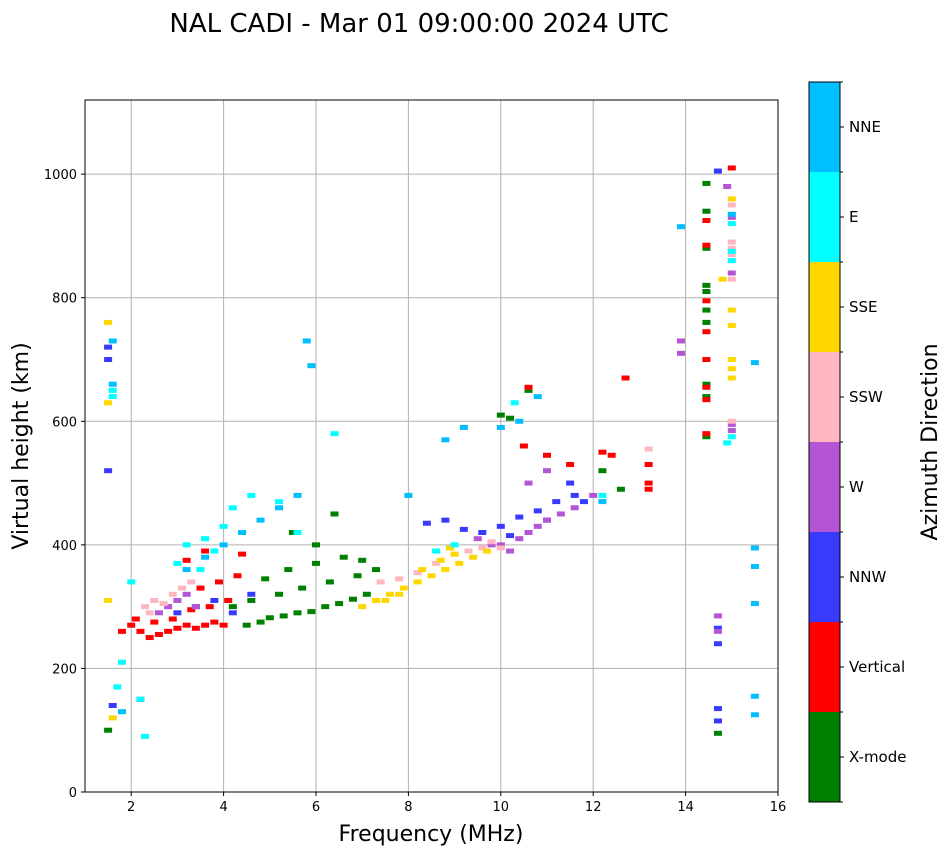  What do you see at coordinates (64, 299) in the screenshot?
I see `y-tick-label: 800` at bounding box center [64, 299].